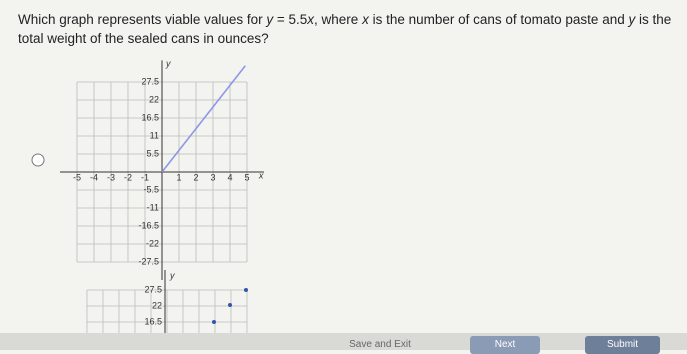  Describe the element at coordinates (142, 19) in the screenshot. I see `question-text: Which graph represents viable values for` at that location.